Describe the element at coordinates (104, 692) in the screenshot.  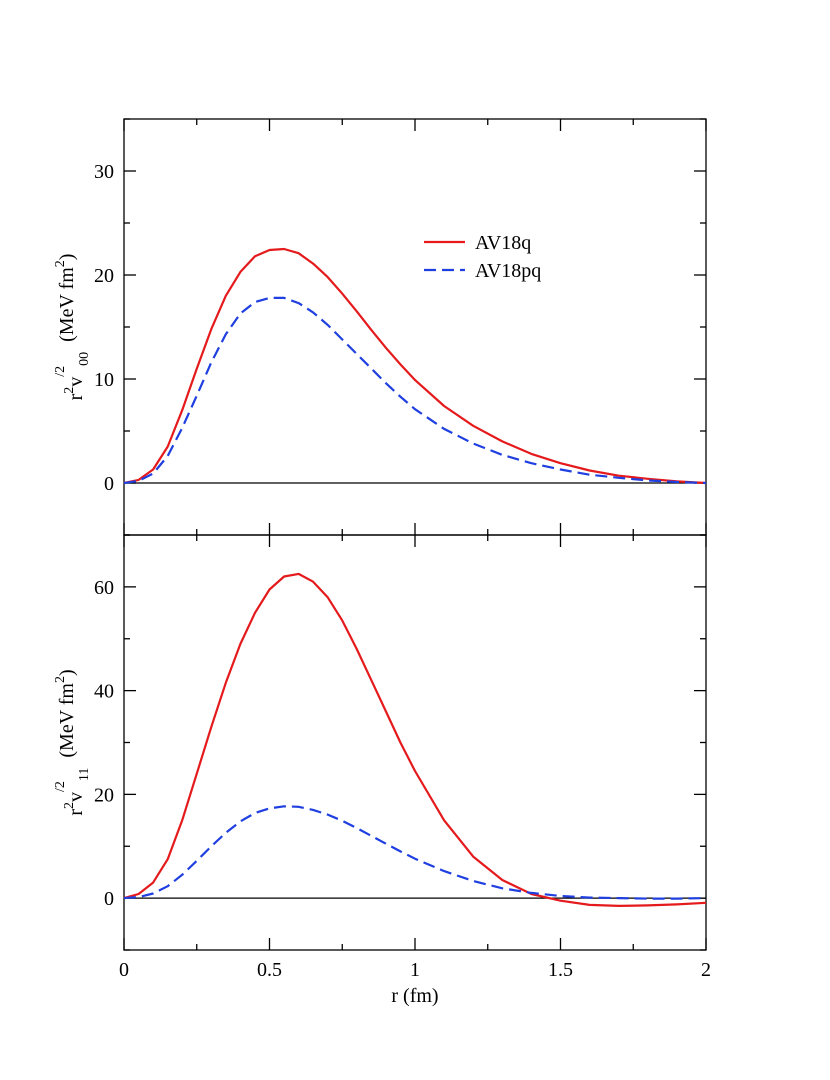
I see `y-tick-label: 40` at that location.